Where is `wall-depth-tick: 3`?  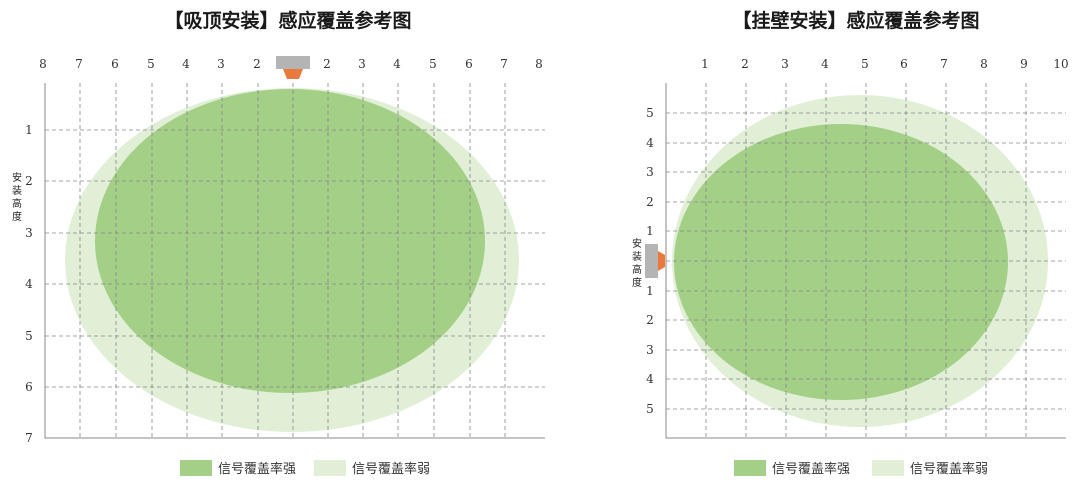 wall-depth-tick: 3 is located at coordinates (650, 350).